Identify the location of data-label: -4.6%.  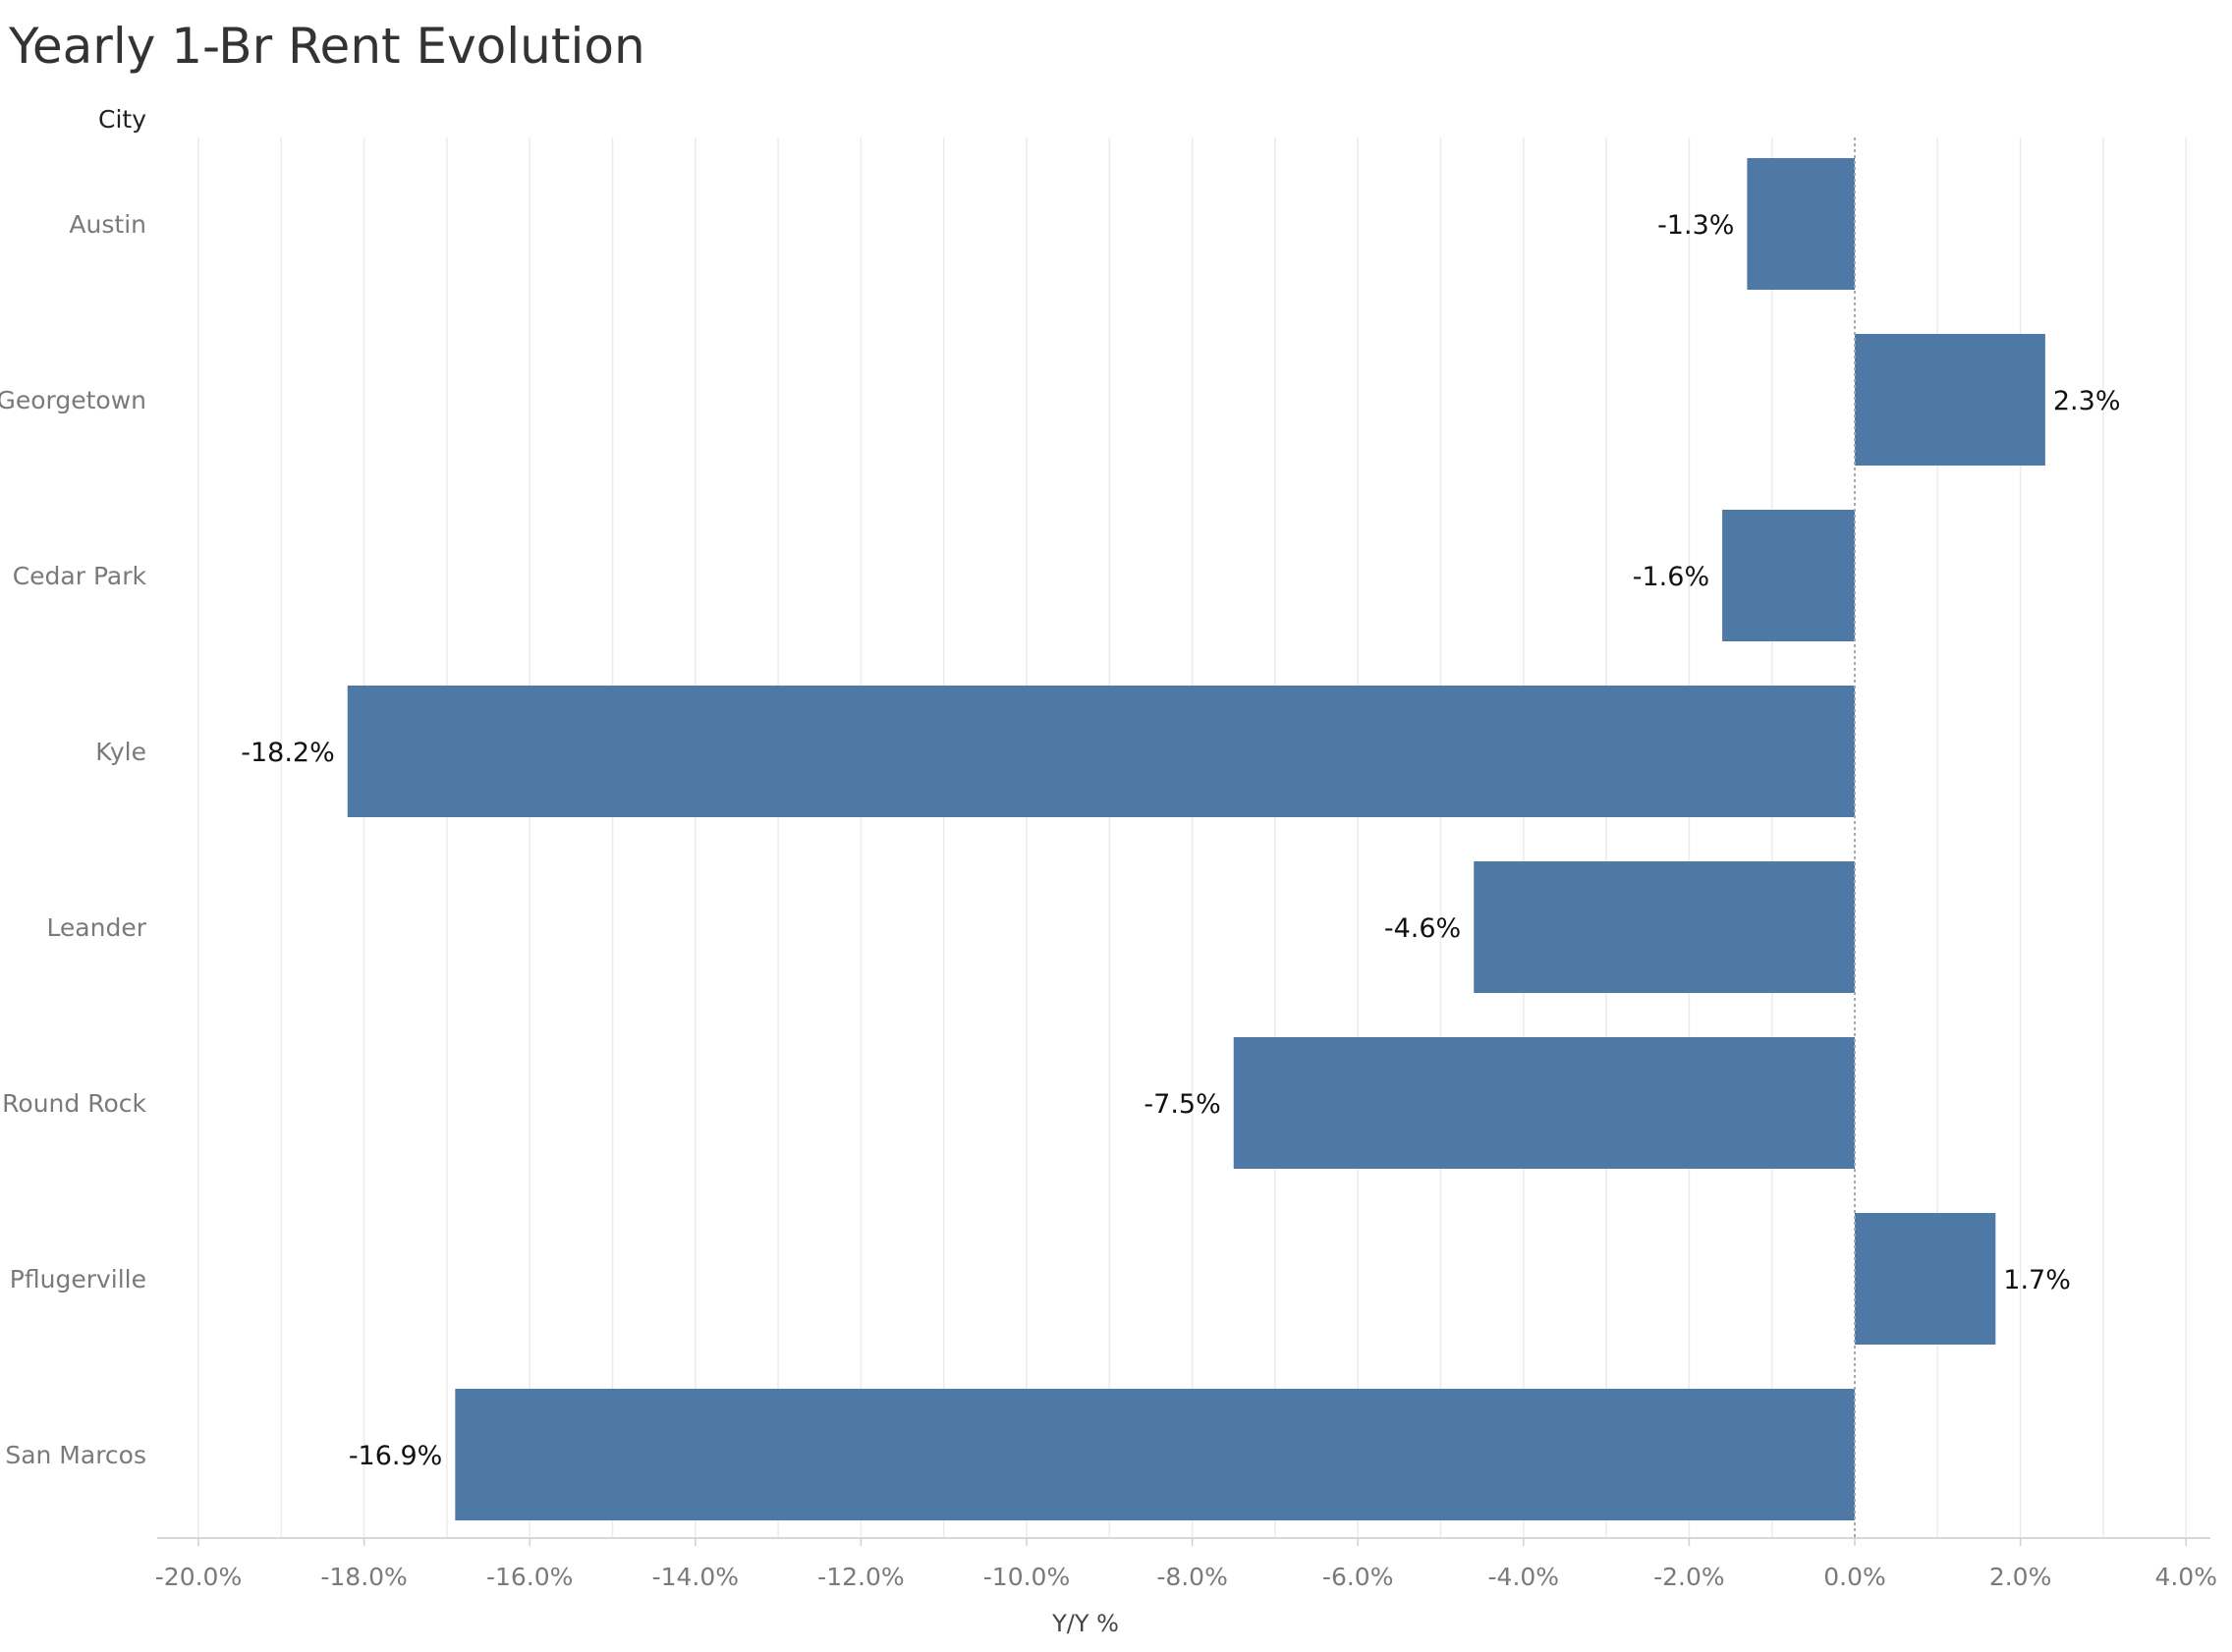
(1423, 928).